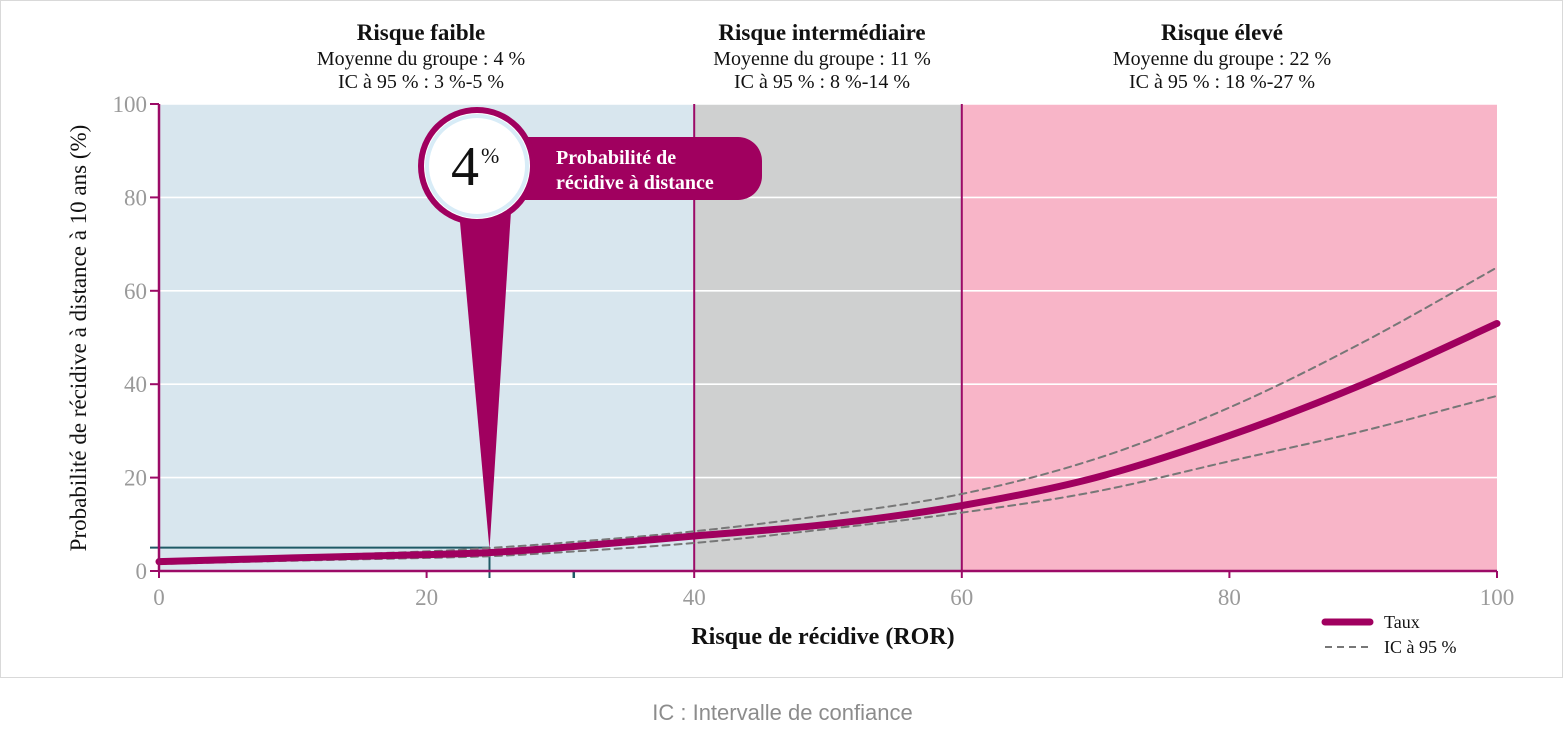 This screenshot has height=734, width=1565. What do you see at coordinates (1402, 622) in the screenshot?
I see `legend-label-0: Taux` at bounding box center [1402, 622].